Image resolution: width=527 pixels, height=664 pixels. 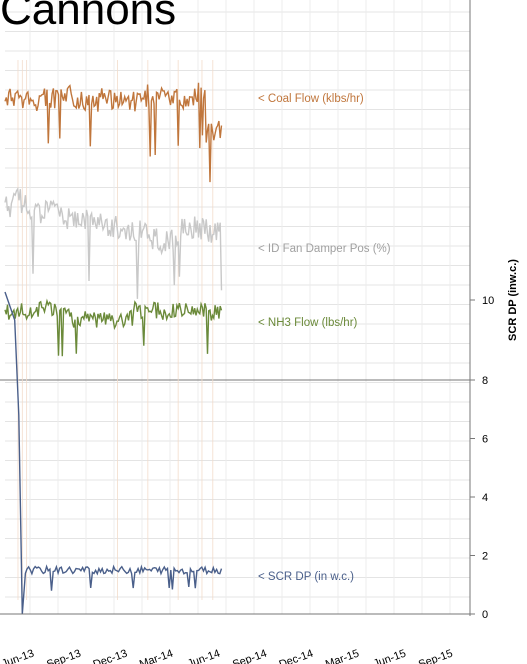 What do you see at coordinates (63, 656) in the screenshot?
I see `x-tick-label: Sep-13` at bounding box center [63, 656].